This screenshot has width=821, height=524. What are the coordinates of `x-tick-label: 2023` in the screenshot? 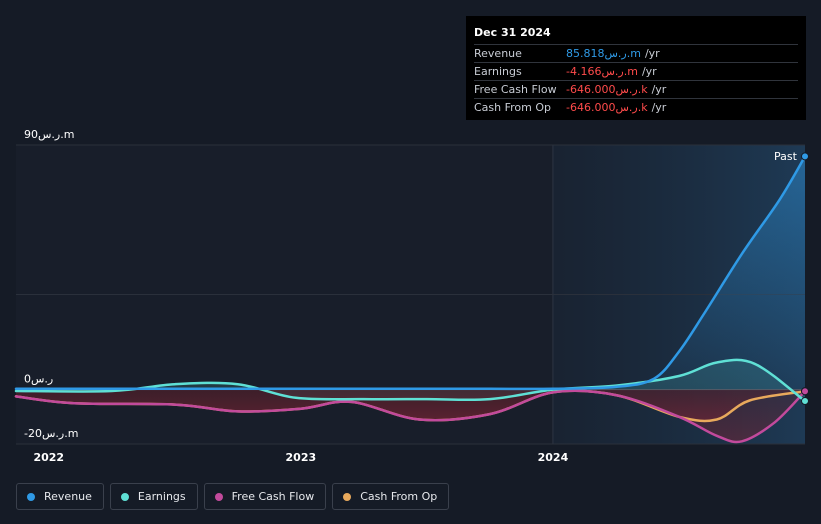 It's located at (301, 457).